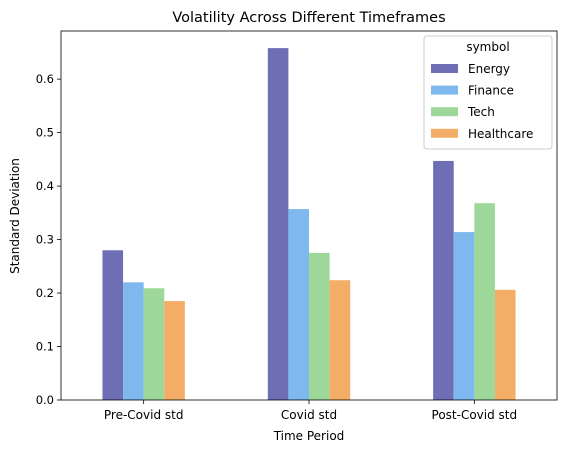 The width and height of the screenshot is (567, 453). What do you see at coordinates (487, 47) in the screenshot?
I see `legend-title: symbol` at bounding box center [487, 47].